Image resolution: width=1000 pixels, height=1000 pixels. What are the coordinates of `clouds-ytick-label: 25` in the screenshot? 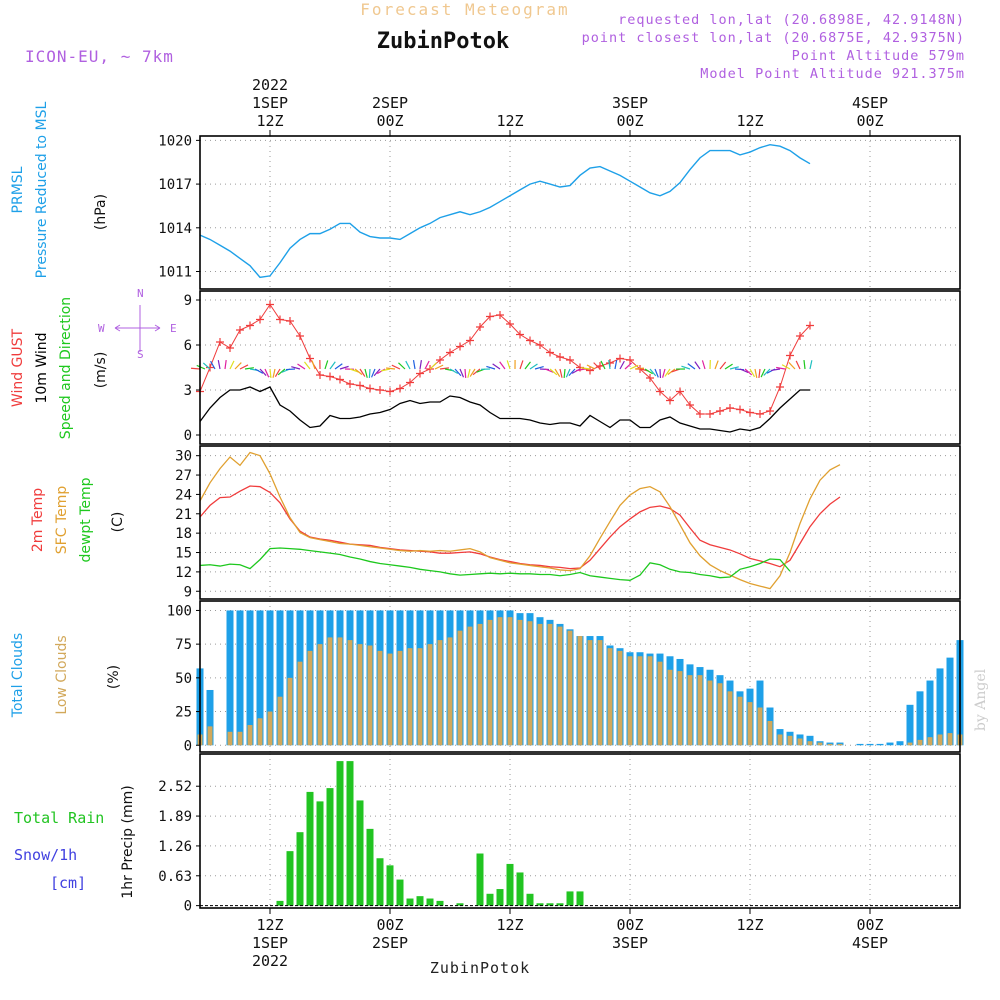 It's located at (183, 713).